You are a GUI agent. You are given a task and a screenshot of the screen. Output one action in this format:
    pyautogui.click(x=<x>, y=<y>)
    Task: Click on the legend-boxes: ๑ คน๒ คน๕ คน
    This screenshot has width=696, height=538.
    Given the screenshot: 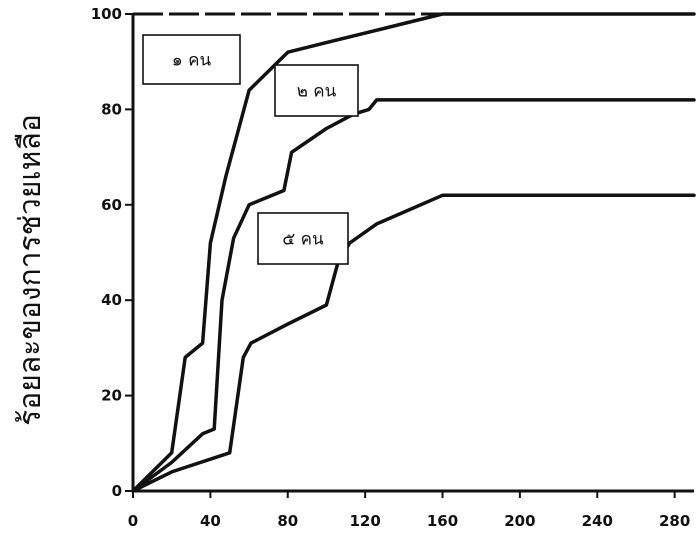 What is the action you would take?
    pyautogui.click(x=250, y=149)
    